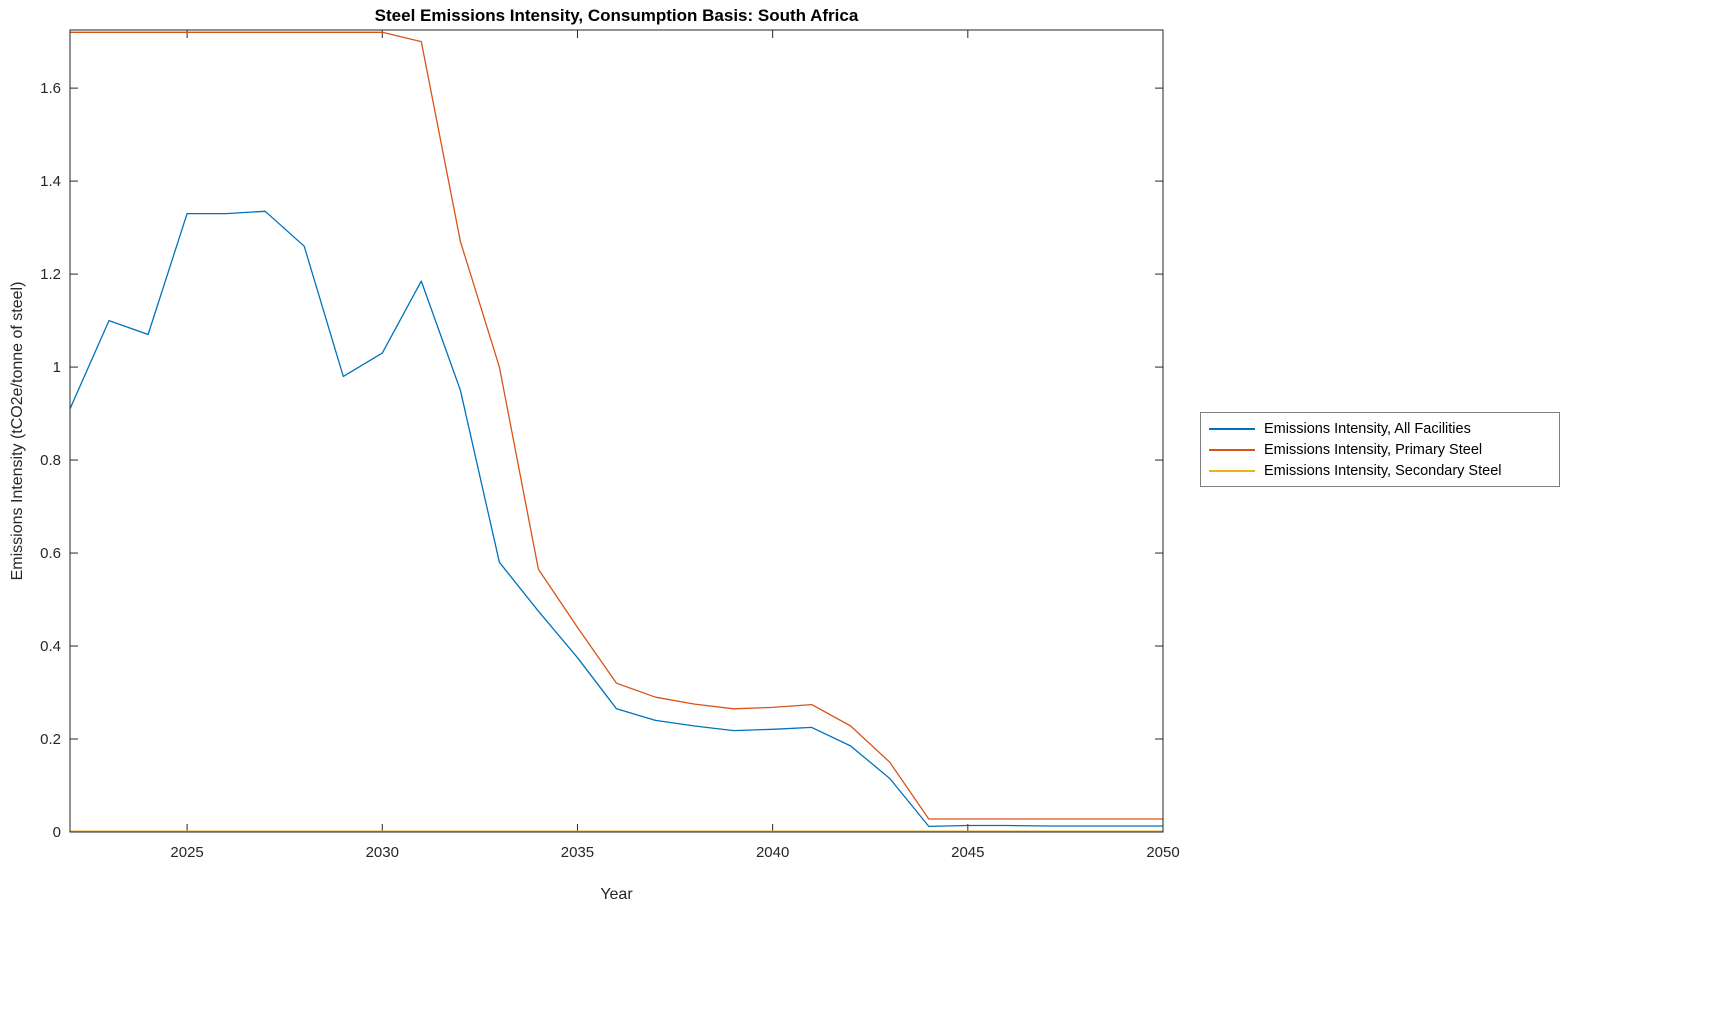 The width and height of the screenshot is (1736, 1021). Describe the element at coordinates (382, 852) in the screenshot. I see `svg-text: 2030` at that location.